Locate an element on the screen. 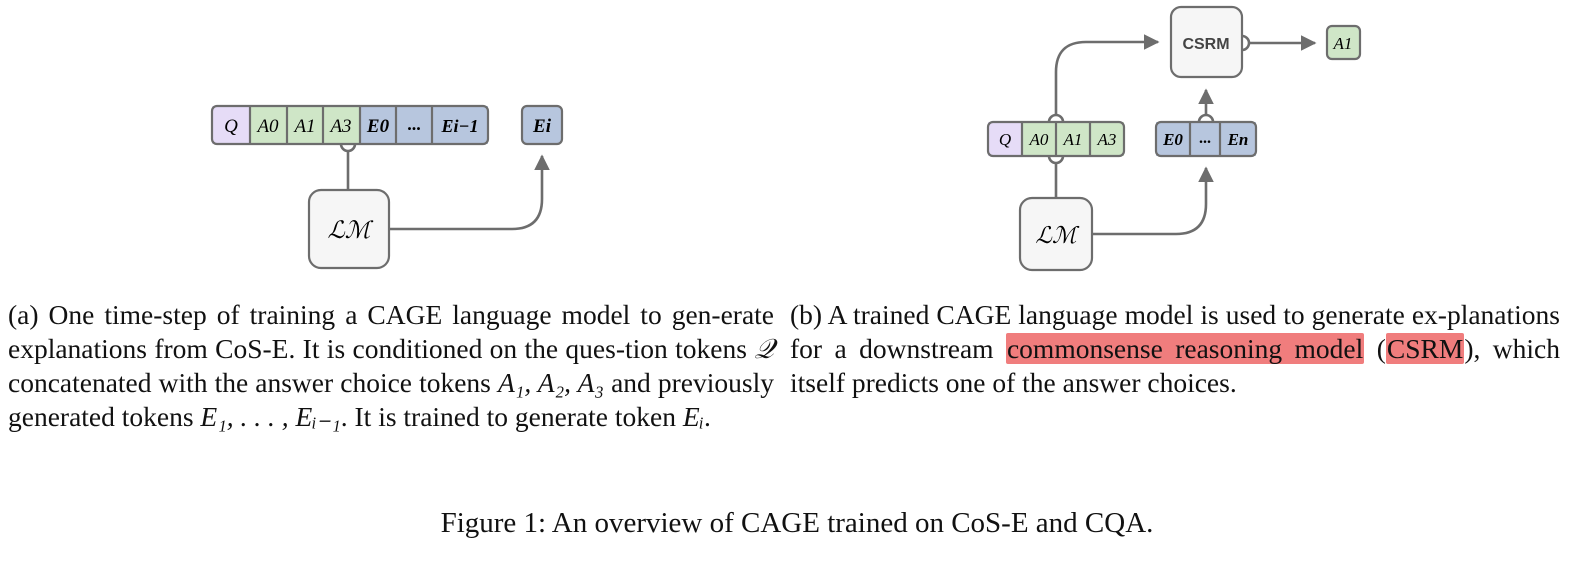  panel-b-csrm-label: CSRM is located at coordinates (1205, 44).